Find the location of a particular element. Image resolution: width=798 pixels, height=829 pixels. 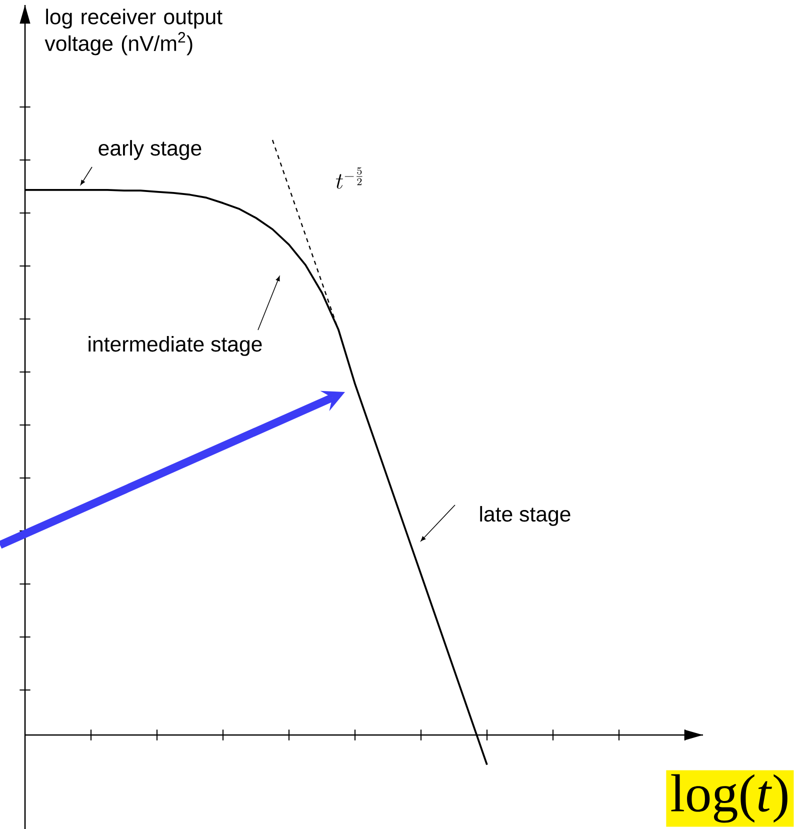

annotation: $t^{-\frac{5}{2}}$ is located at coordinates (349, 178).